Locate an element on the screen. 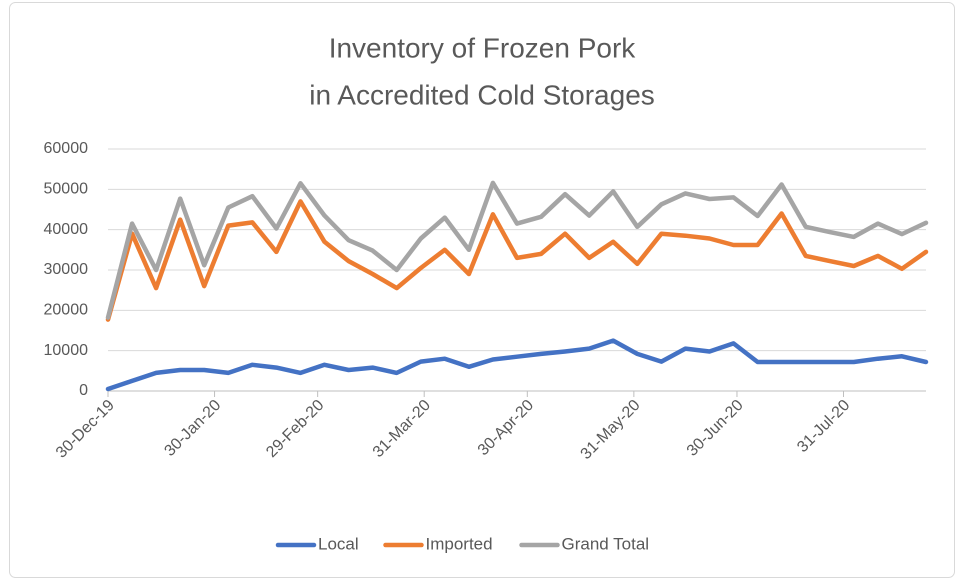  chart-title: Inventory of Frozen Pork is located at coordinates (483, 47).